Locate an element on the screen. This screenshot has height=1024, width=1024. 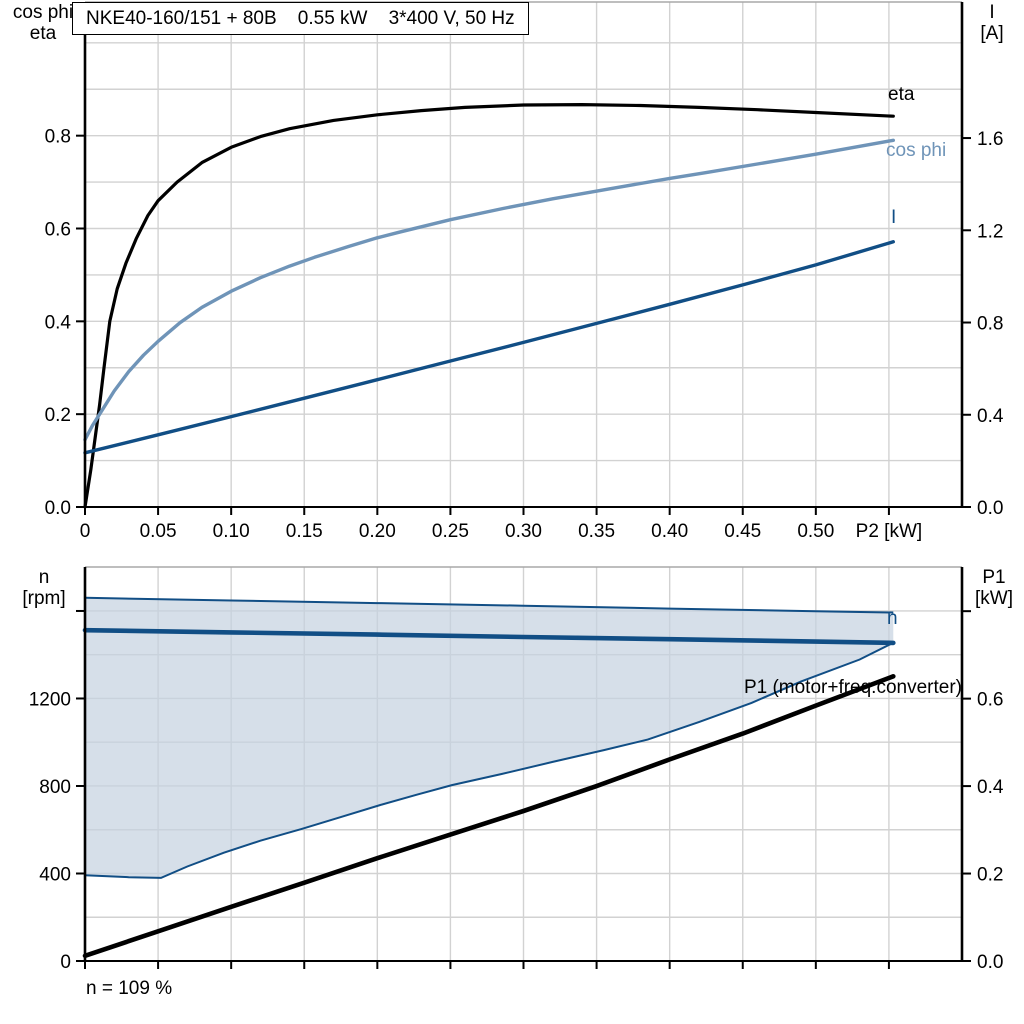
tick-label-right: 0.8 is located at coordinates (990, 324).